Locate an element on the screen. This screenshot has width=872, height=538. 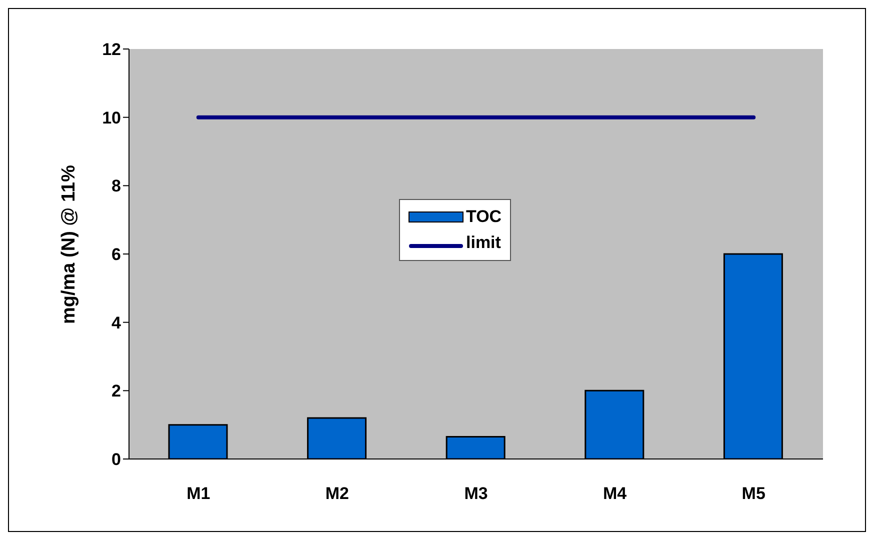
x-tick-label: M5 is located at coordinates (754, 494).